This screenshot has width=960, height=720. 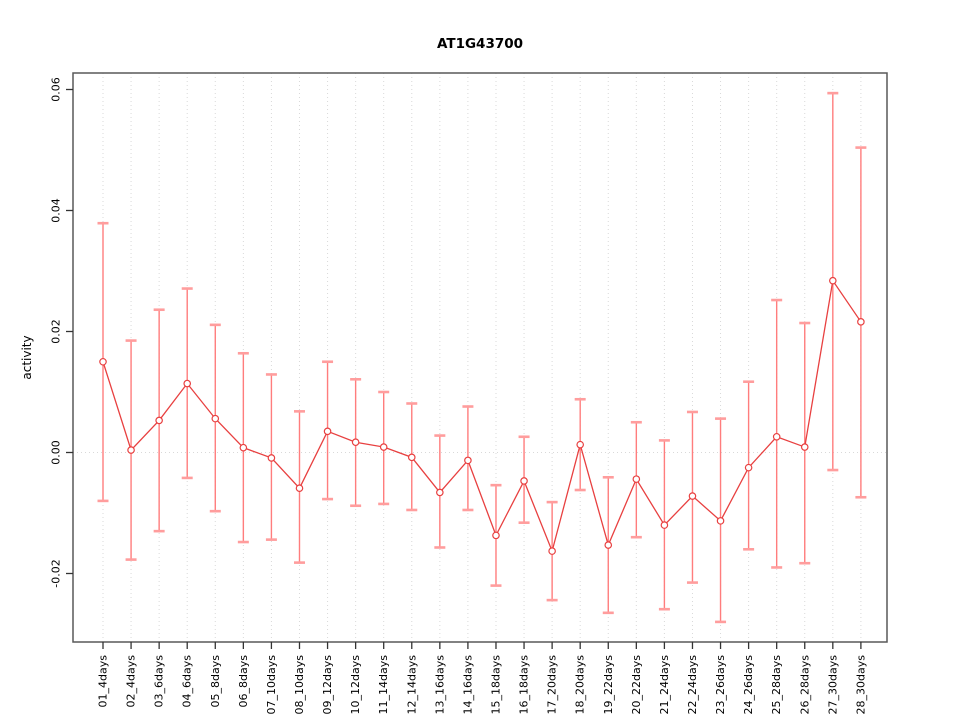 I want to click on x-tick-label: 26_28days, so click(x=804, y=685).